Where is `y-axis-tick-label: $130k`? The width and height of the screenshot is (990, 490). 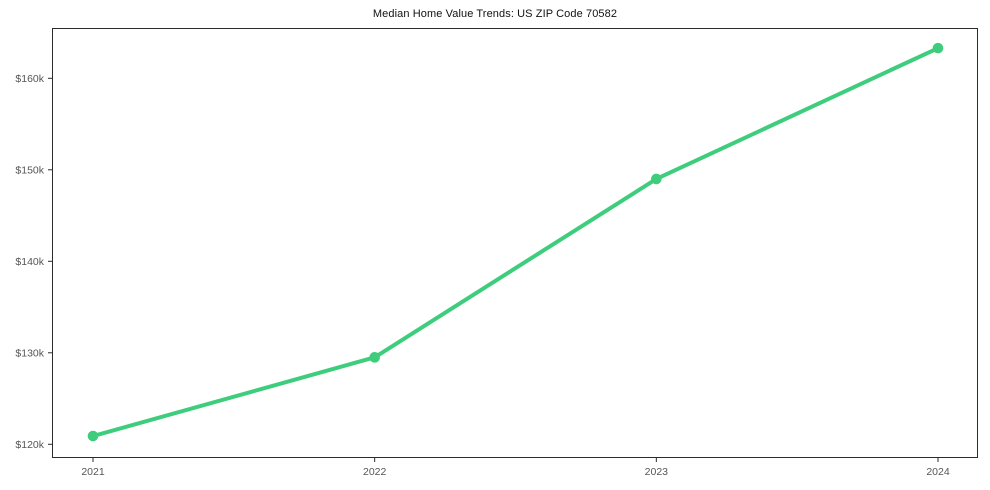
y-axis-tick-label: $130k is located at coordinates (29, 353).